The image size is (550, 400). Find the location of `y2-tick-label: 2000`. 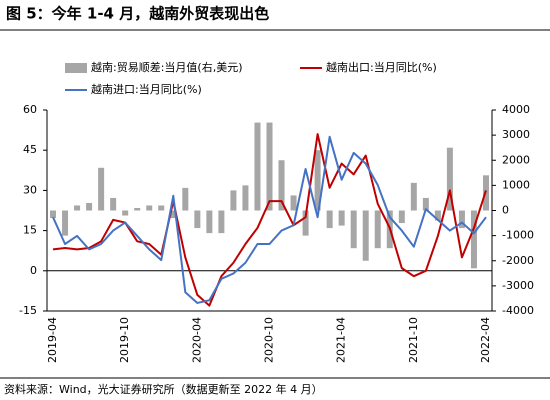

y2-tick-label: 2000 is located at coordinates (516, 159).